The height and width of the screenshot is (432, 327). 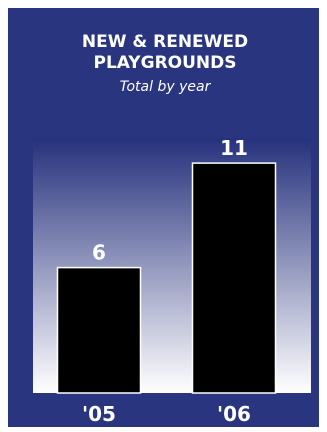 What do you see at coordinates (234, 148) in the screenshot?
I see `bar-value-label-2: 11` at bounding box center [234, 148].